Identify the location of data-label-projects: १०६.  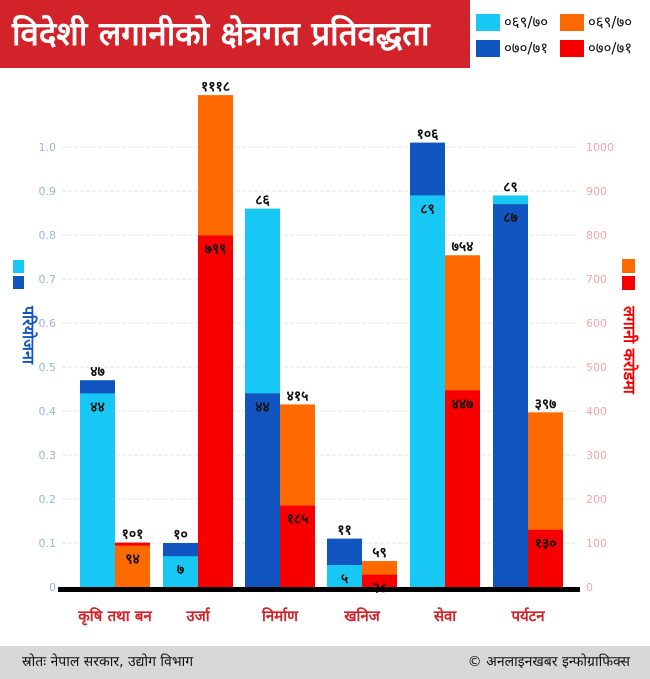
(428, 135).